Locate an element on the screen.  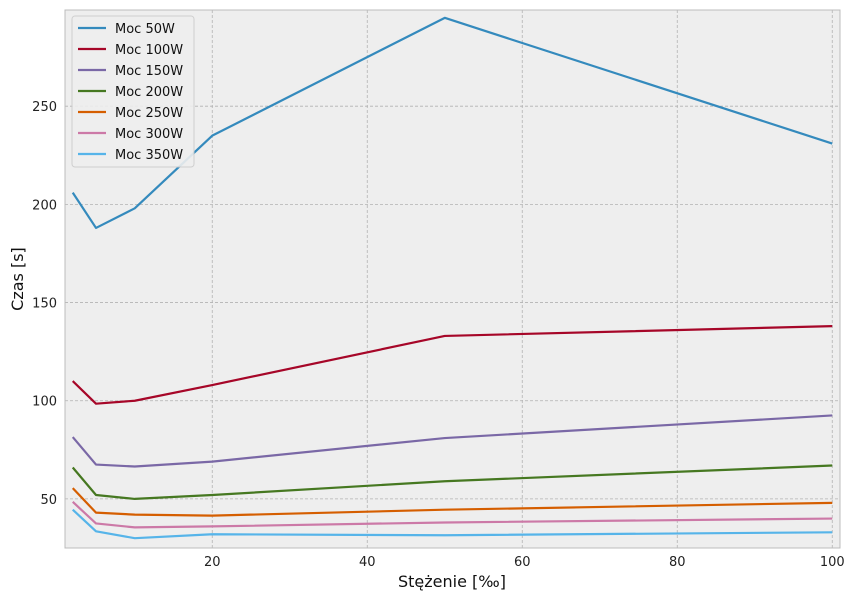
legend-entry: Moc 350W is located at coordinates (149, 155).